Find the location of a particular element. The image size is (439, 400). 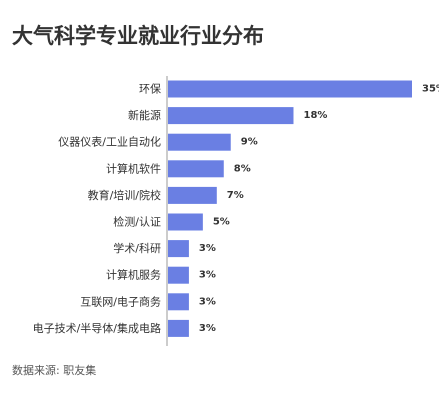

value-label: 8% is located at coordinates (242, 168).